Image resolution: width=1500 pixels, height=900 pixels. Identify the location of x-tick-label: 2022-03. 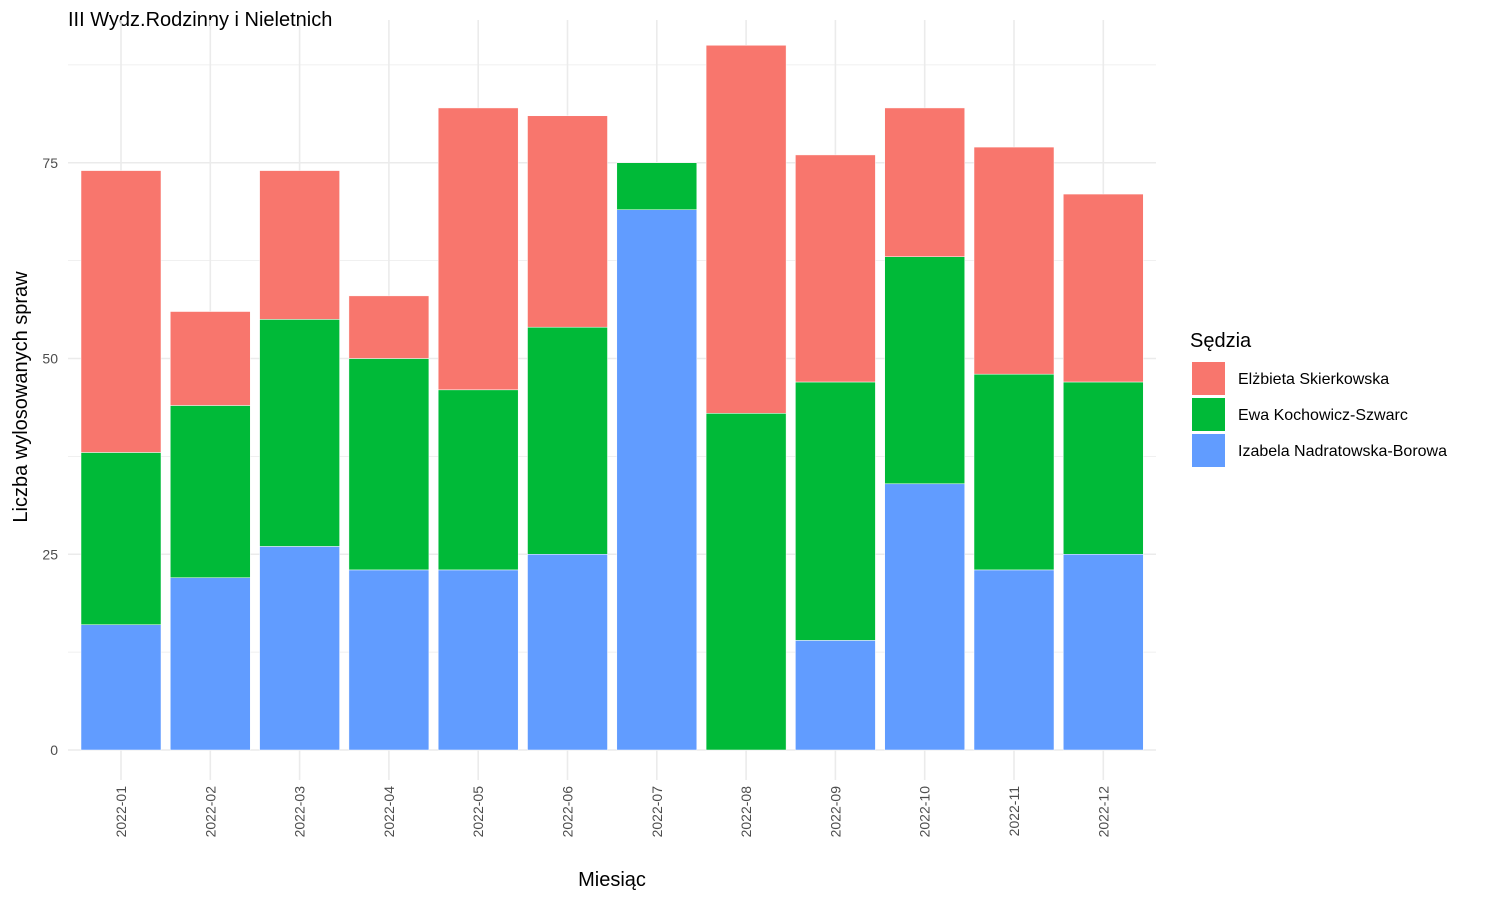
(300, 812).